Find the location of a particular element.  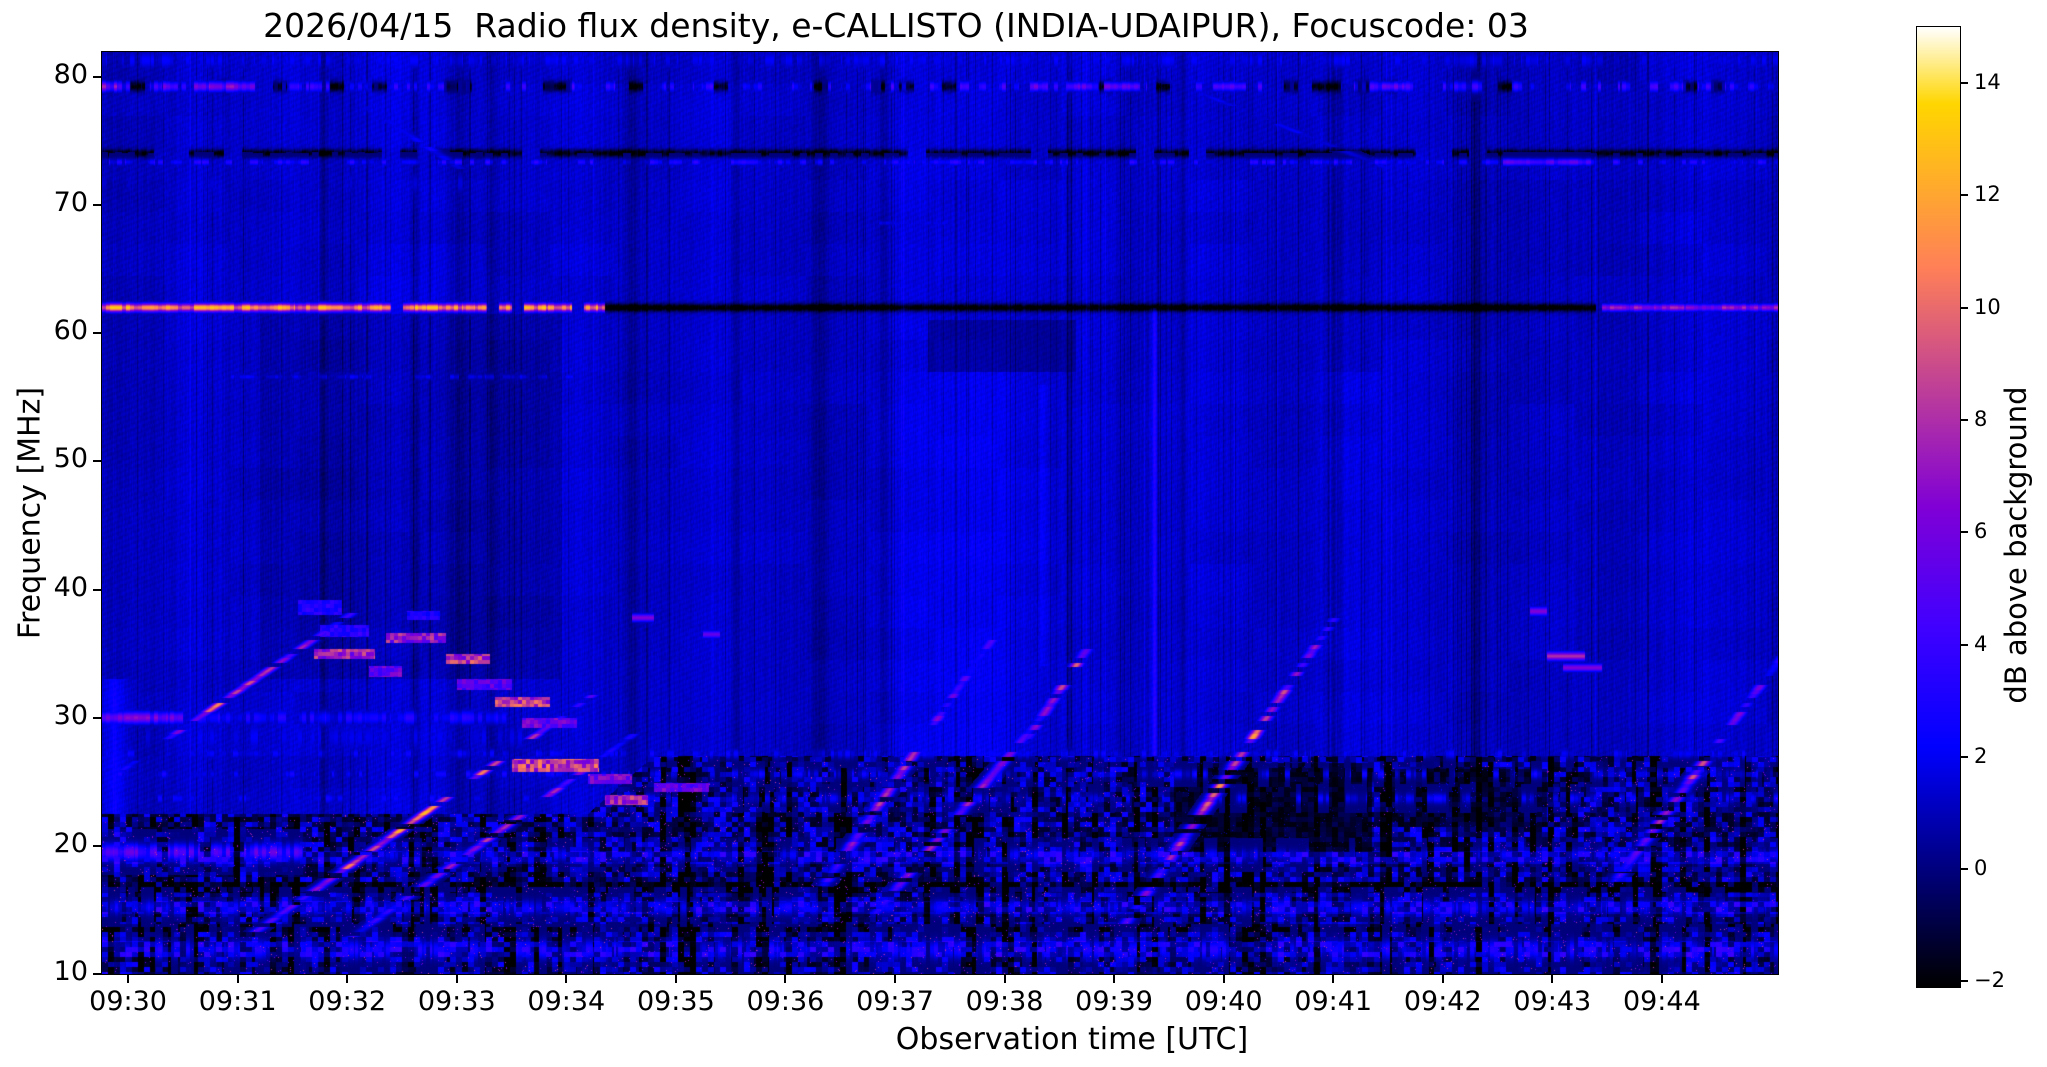

colorbar-tick-label: 4 is located at coordinates (1981, 643).